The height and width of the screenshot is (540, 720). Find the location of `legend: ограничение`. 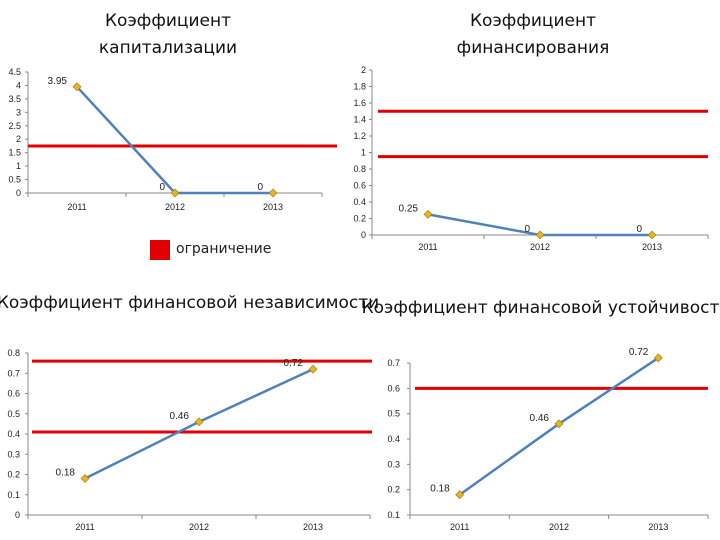

legend: ограничение is located at coordinates (210, 250).